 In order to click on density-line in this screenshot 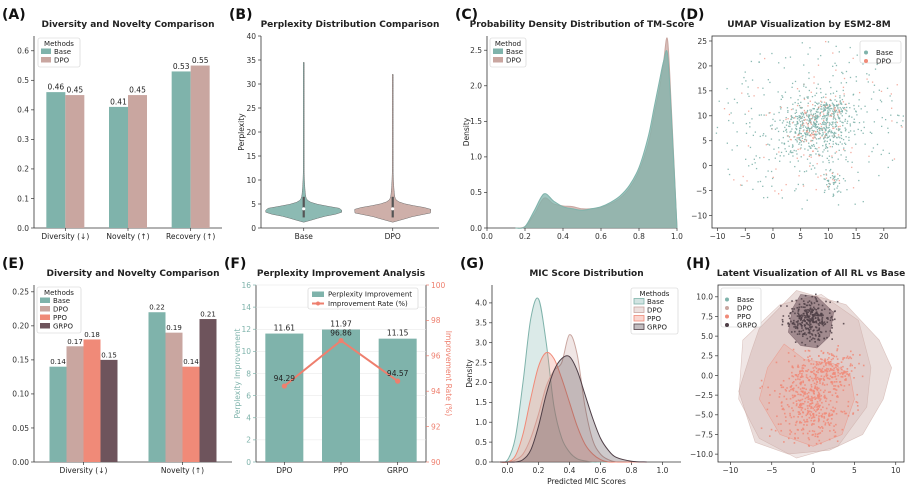, I will do `click(573, 398)`.